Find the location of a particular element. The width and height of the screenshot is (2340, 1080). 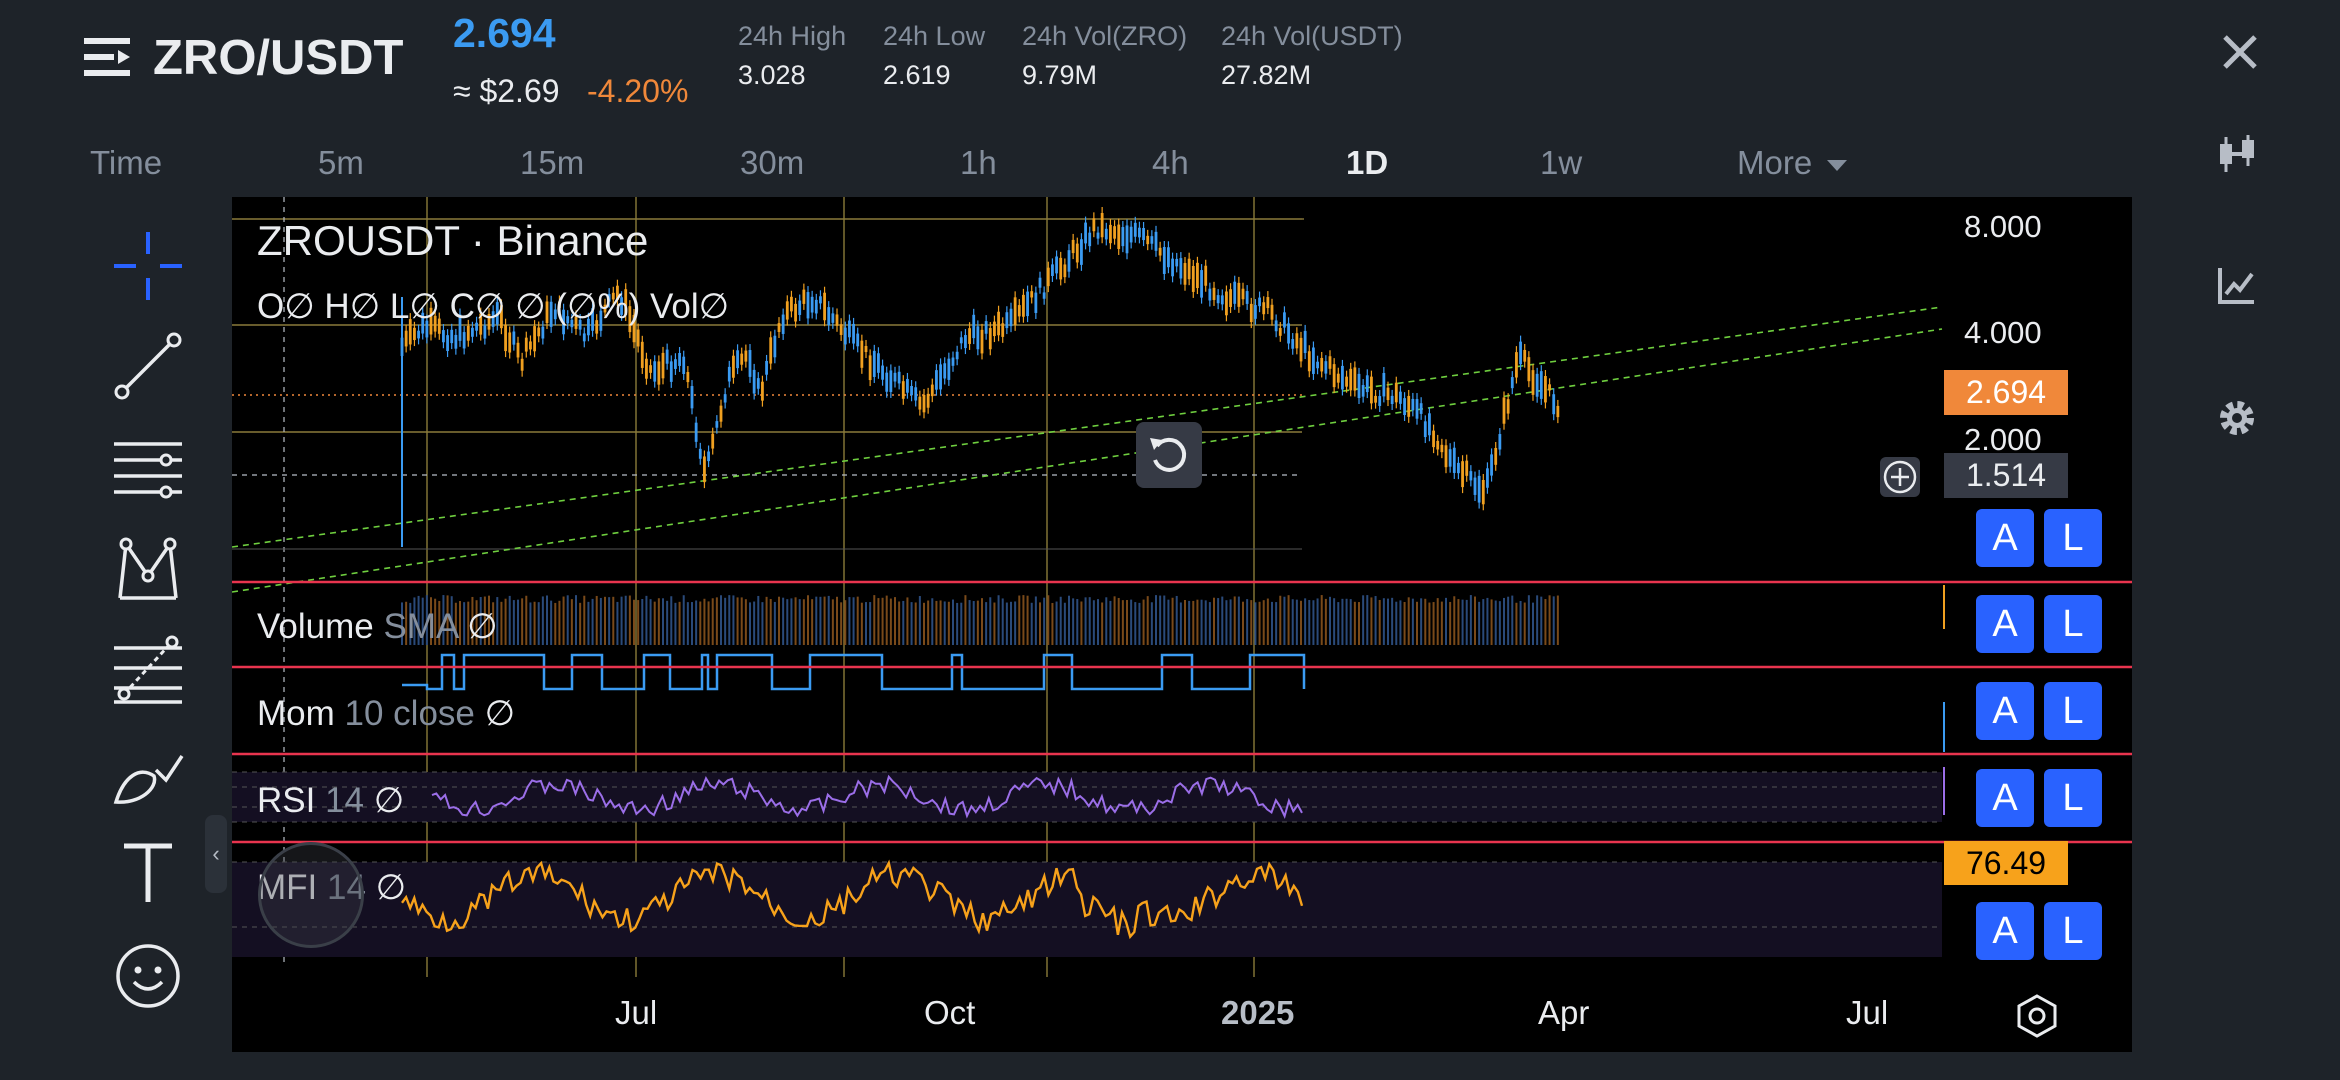

toolbar-collapse-handle: ‹ is located at coordinates (216, 854).